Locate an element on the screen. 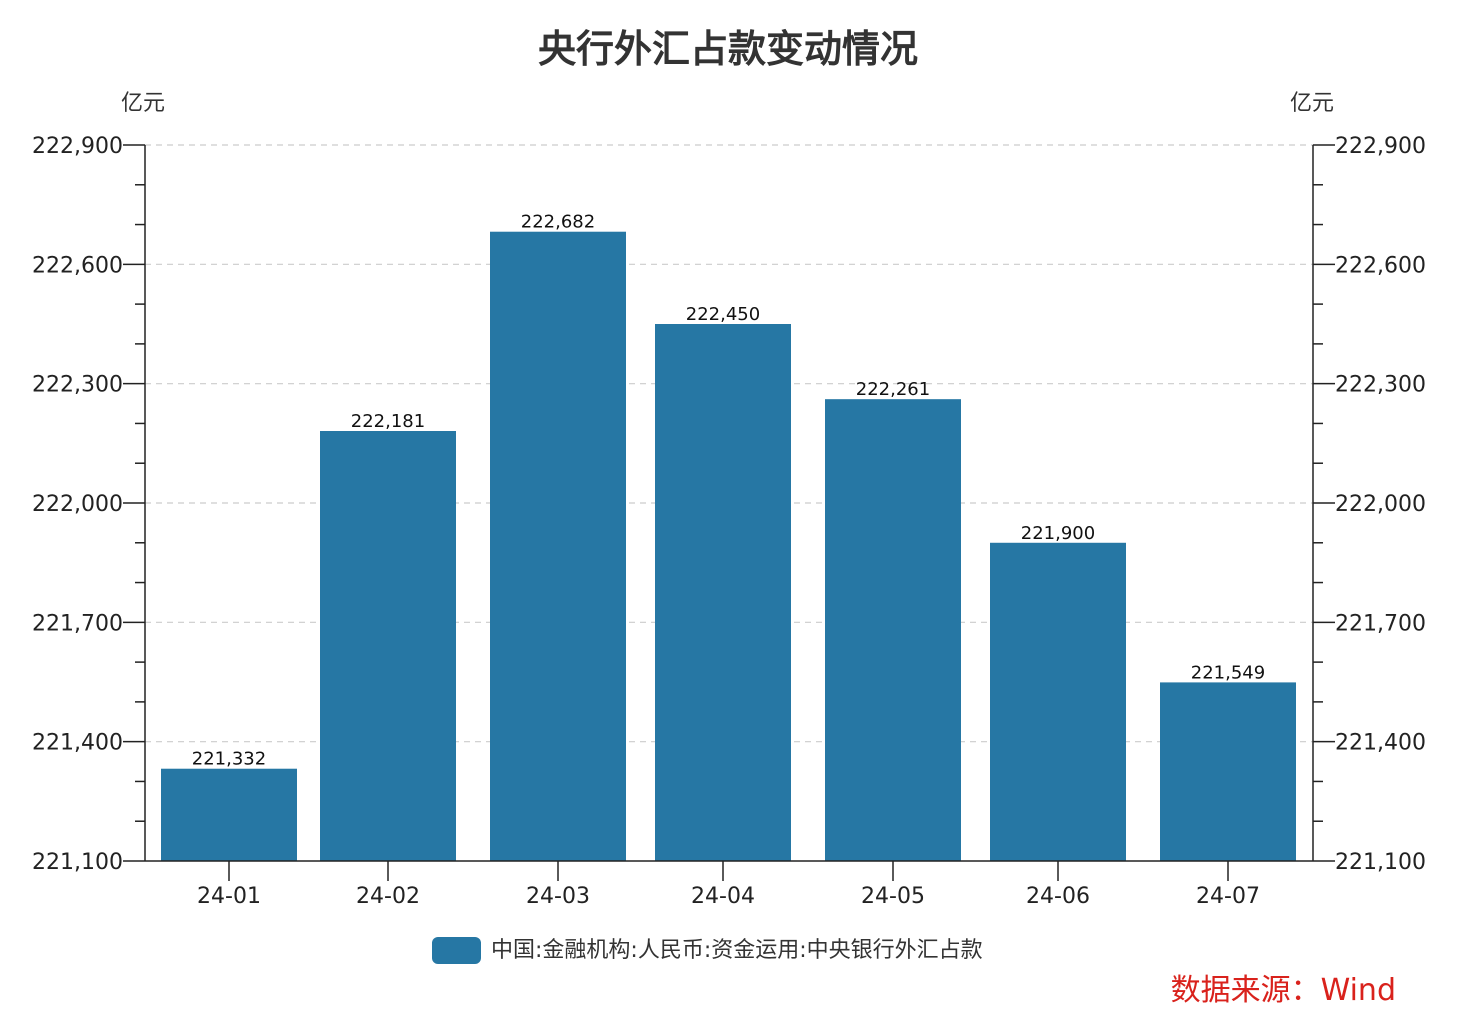 This screenshot has width=1457, height=1031. y-tick-label-left: 222,000 is located at coordinates (77, 504).